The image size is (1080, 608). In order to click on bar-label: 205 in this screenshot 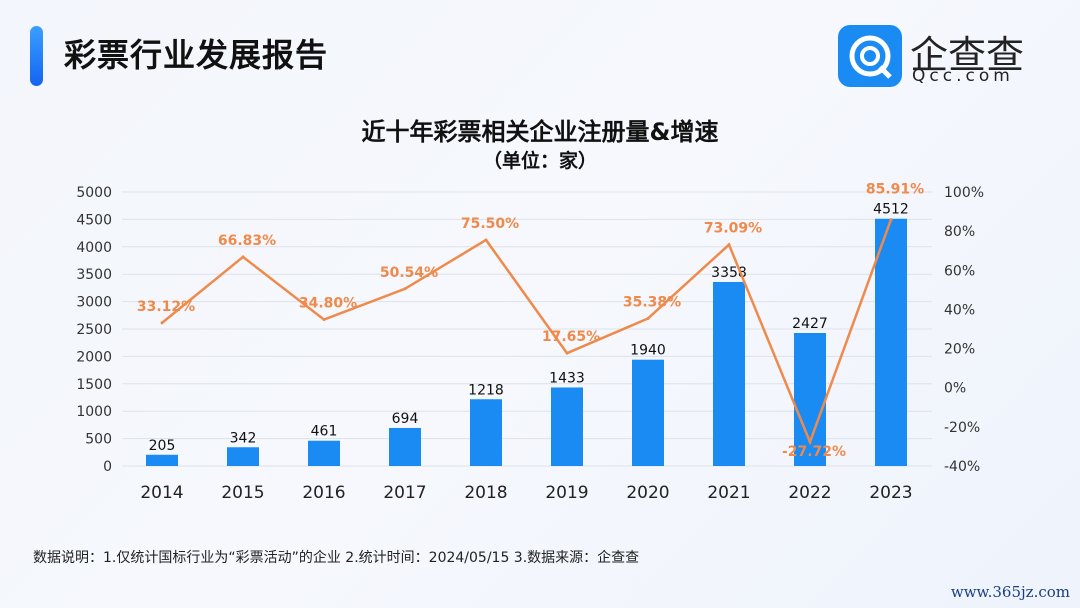, I will do `click(162, 446)`.